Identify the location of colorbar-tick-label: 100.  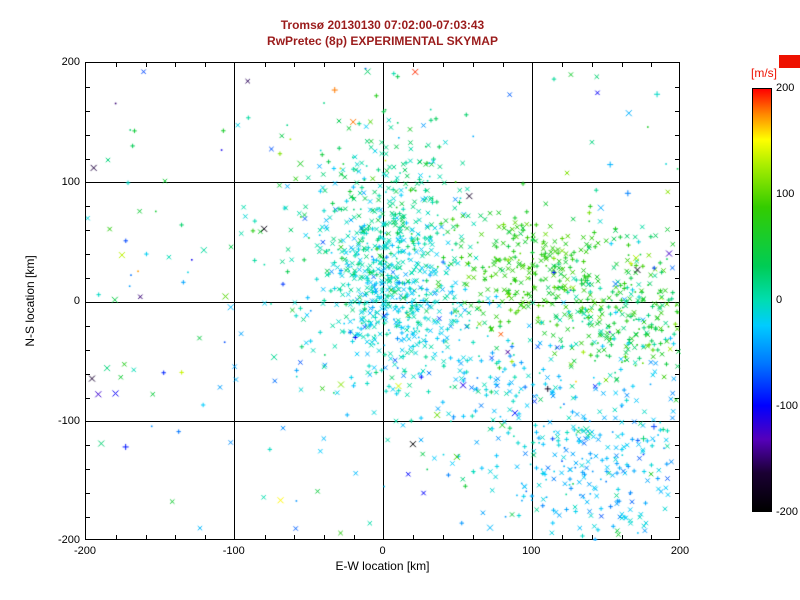
(785, 194).